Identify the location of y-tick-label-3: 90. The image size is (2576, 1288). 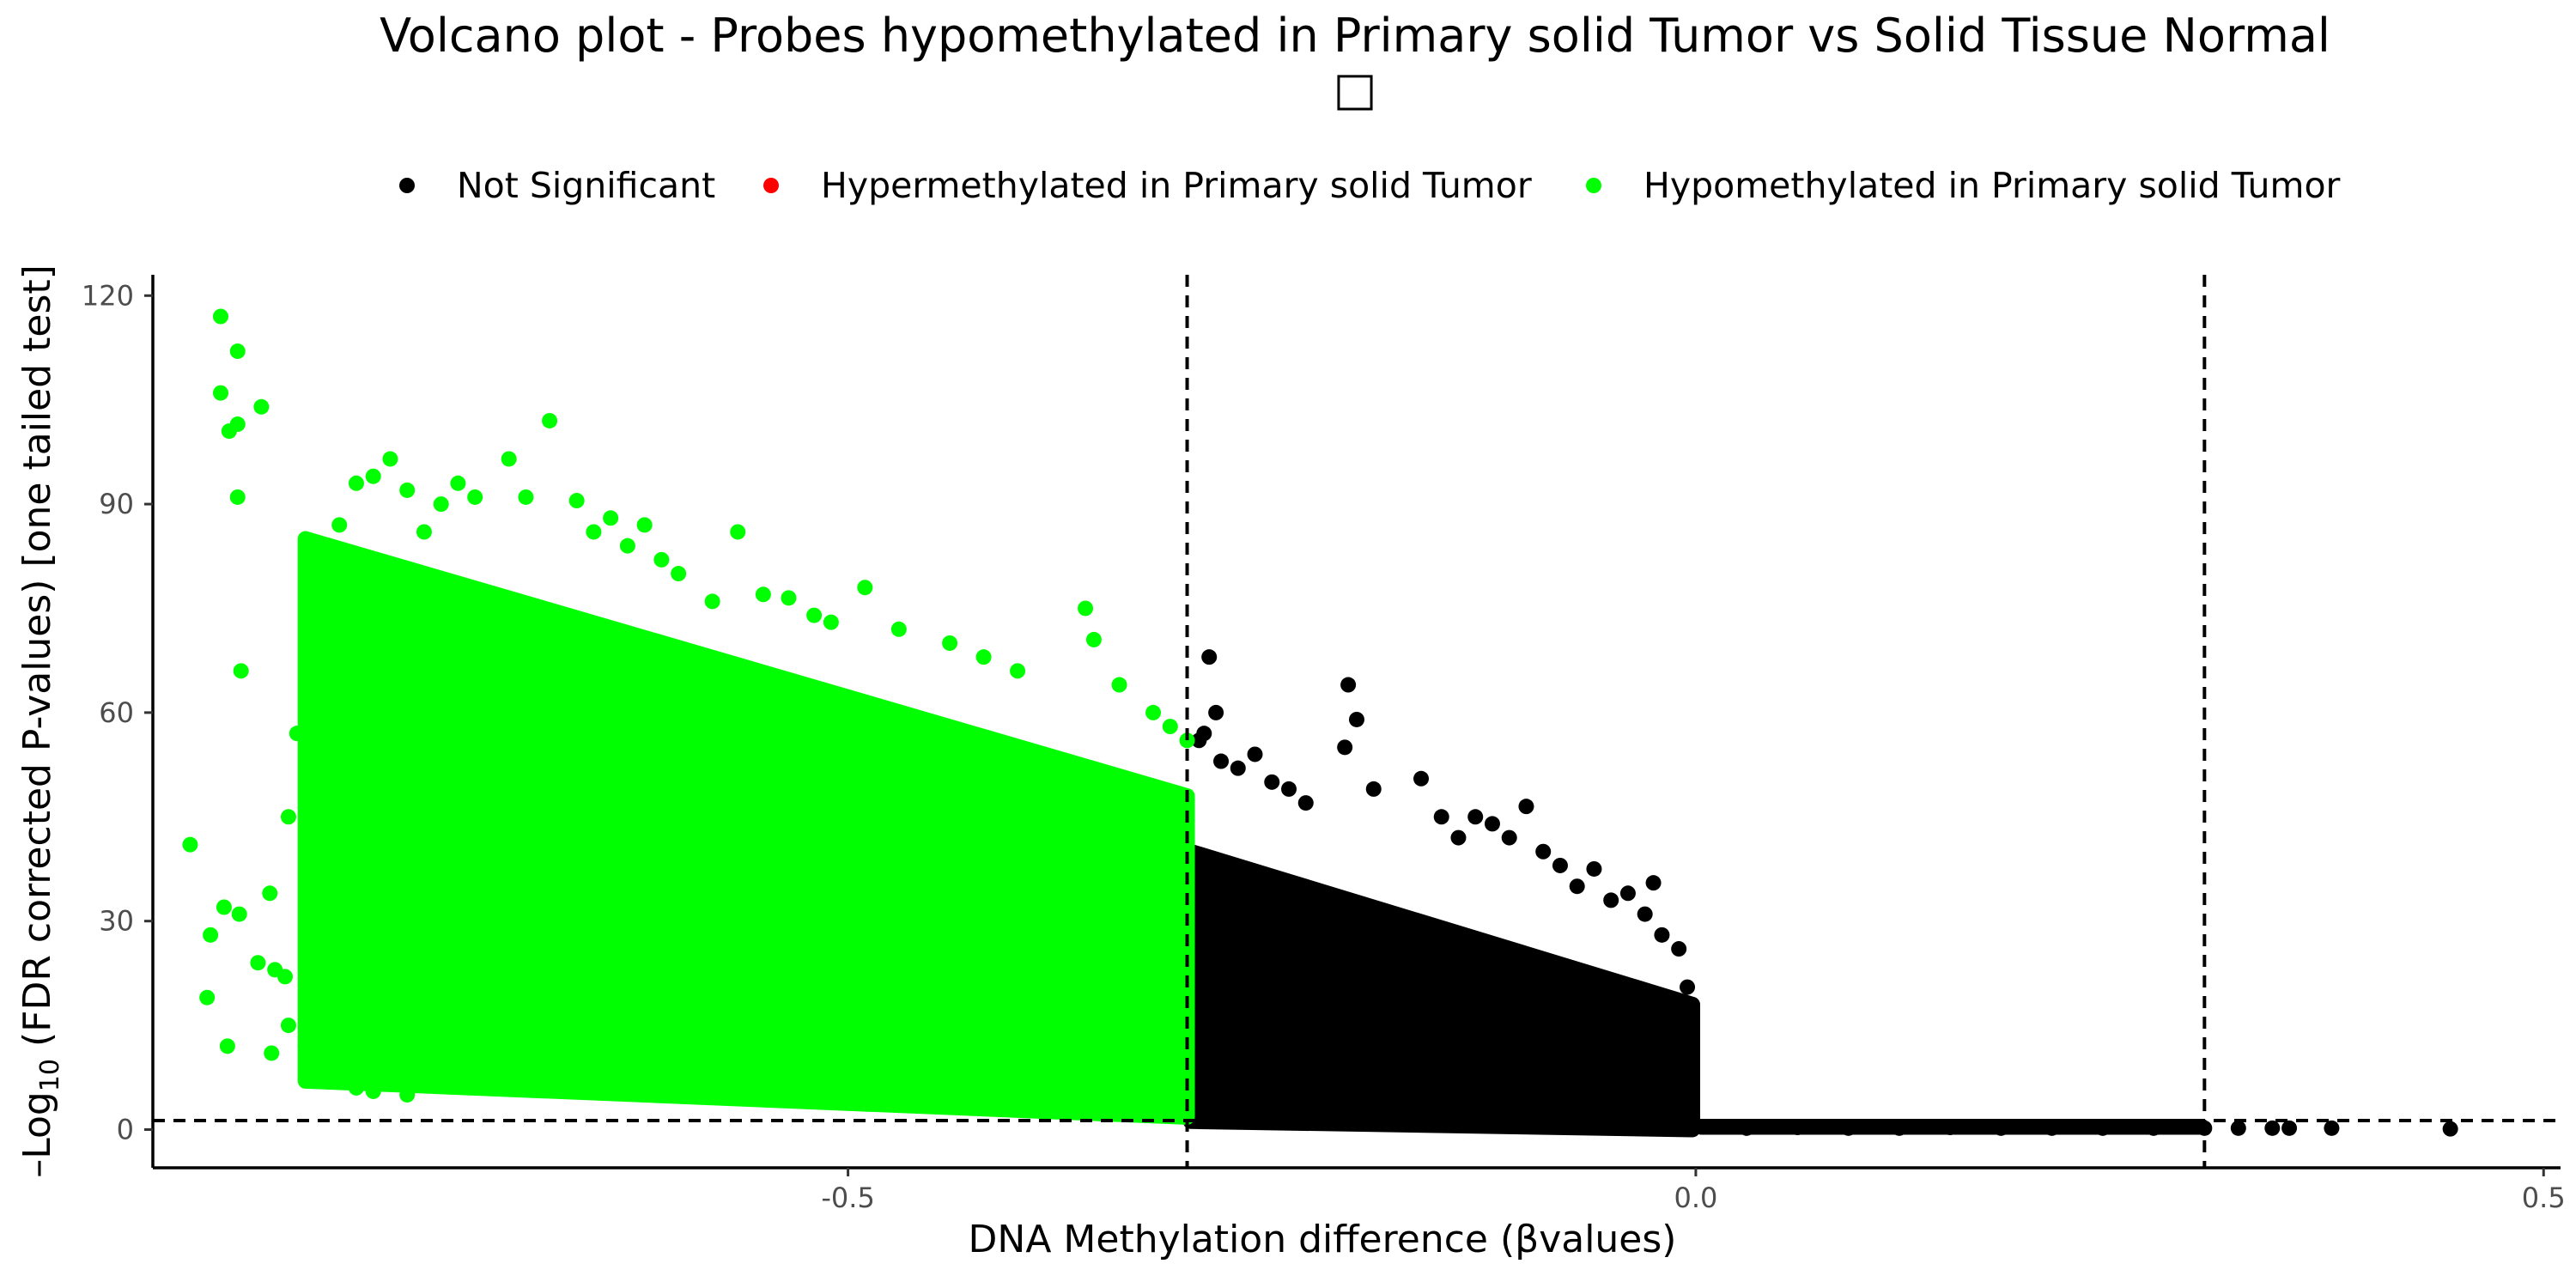
(117, 504).